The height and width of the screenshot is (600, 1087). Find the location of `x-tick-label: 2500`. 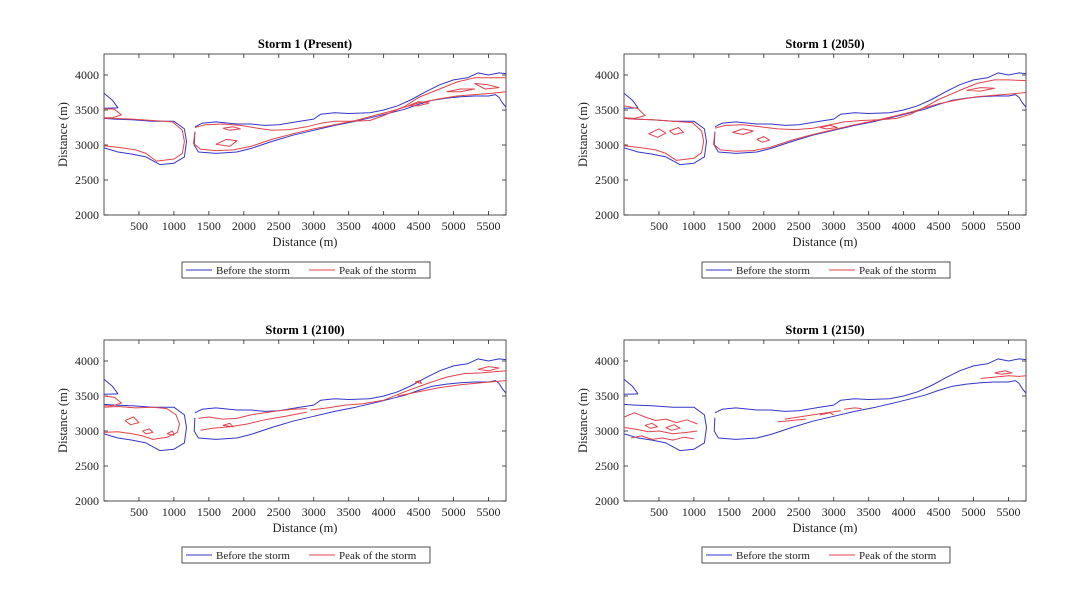

x-tick-label: 2500 is located at coordinates (279, 226).